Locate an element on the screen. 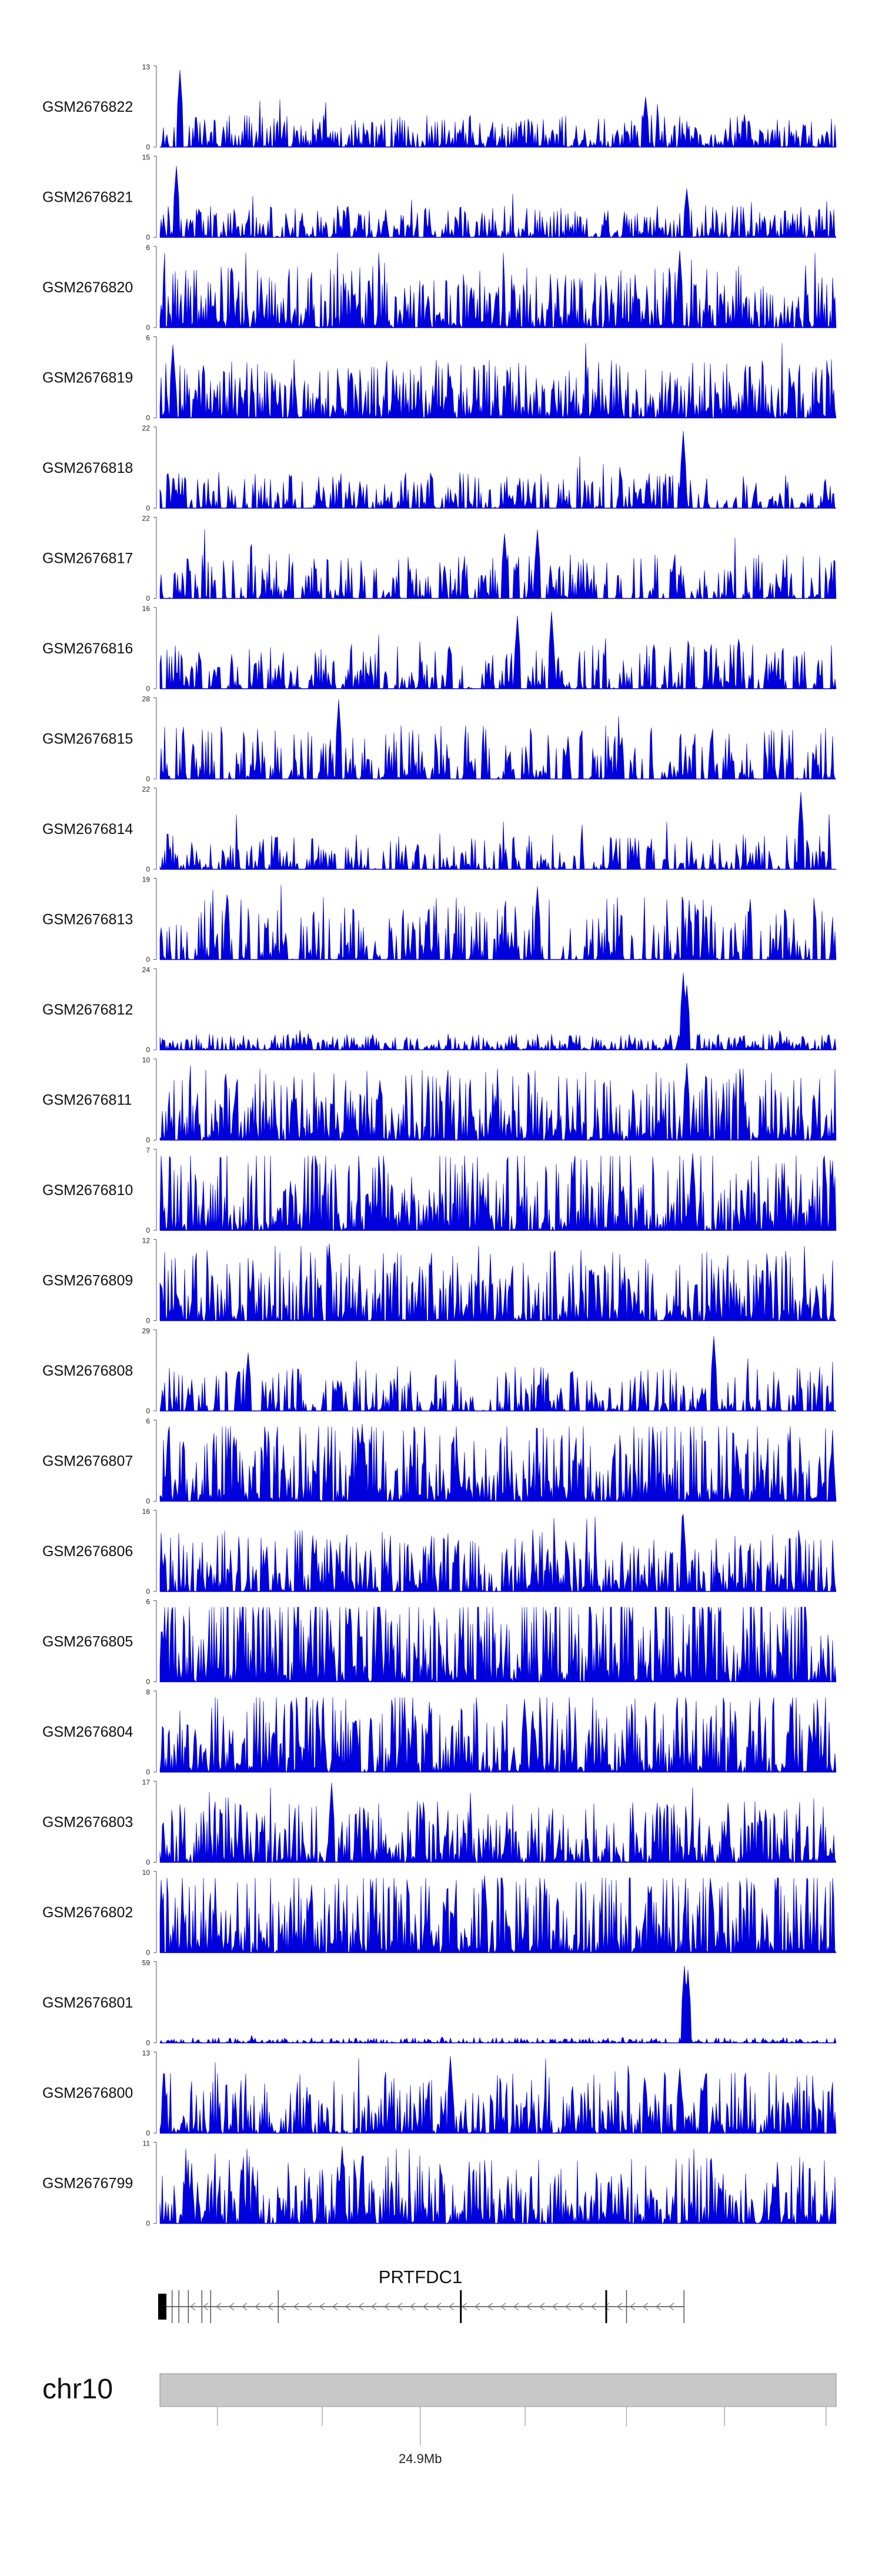 Image resolution: width=882 pixels, height=2576 pixels. chromosome-ideogram: chr10 24.9Mb is located at coordinates (439, 2419).